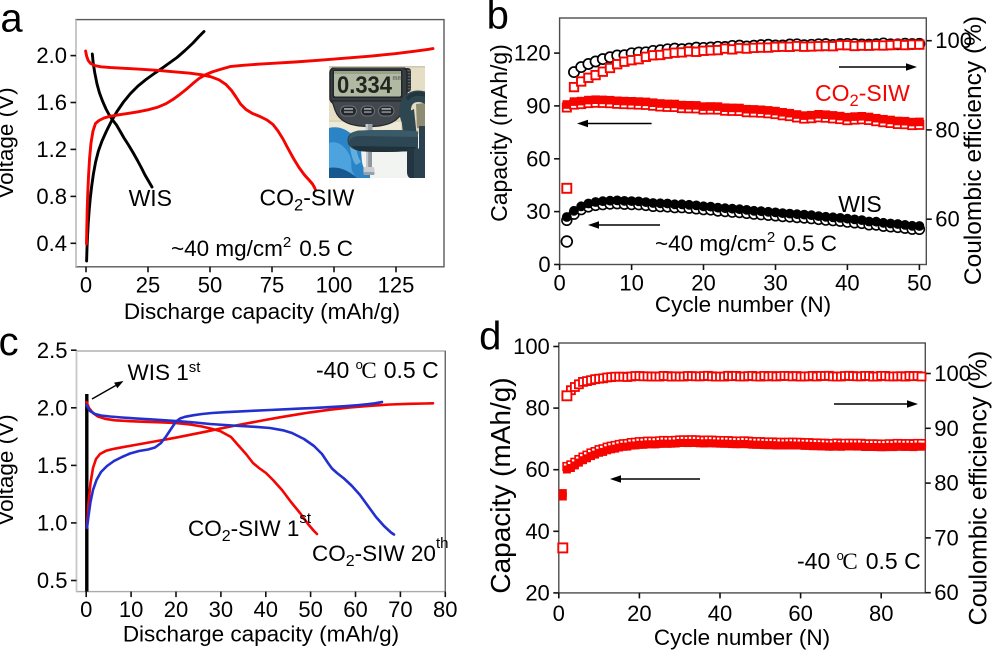 The width and height of the screenshot is (1000, 652). What do you see at coordinates (365, 85) in the screenshot?
I see `svg-text: 0.334` at bounding box center [365, 85].